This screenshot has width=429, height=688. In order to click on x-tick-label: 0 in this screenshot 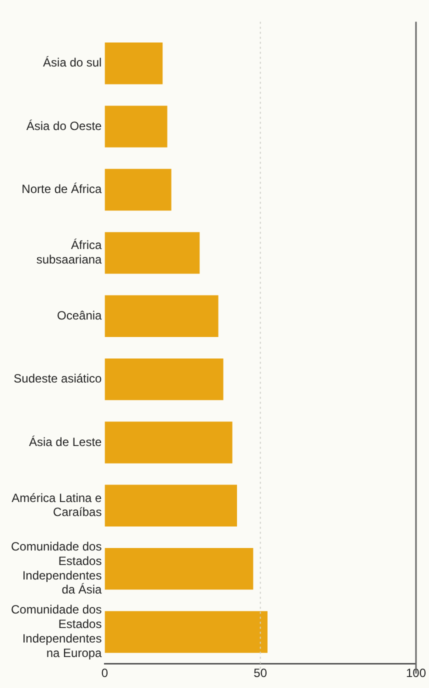, I will do `click(104, 673)`.